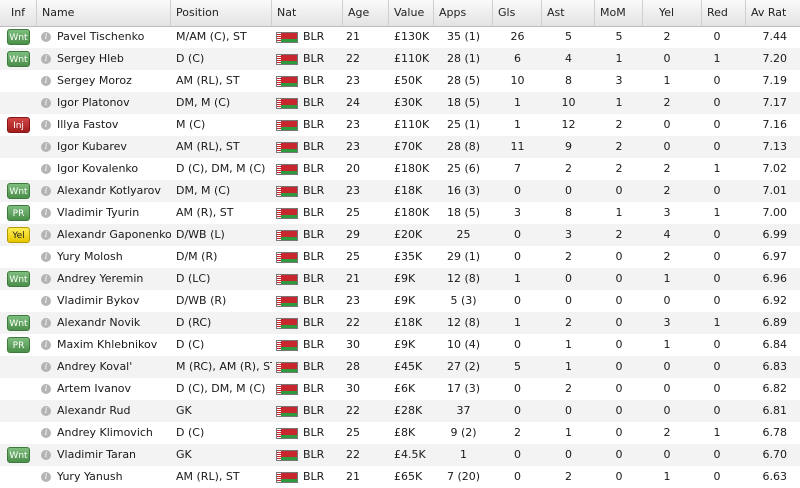 The image size is (800, 488). I want to click on cell-name: Igor Kovalenko, so click(98, 168).